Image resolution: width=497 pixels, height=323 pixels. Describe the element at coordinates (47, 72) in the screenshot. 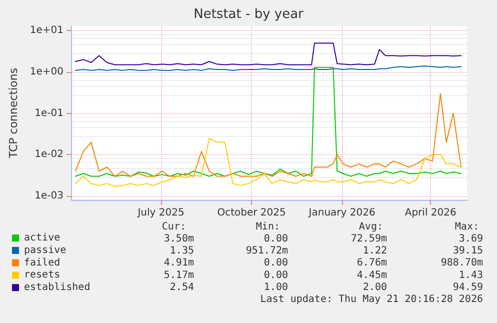

I see `y-tick-label: 1e+00` at that location.